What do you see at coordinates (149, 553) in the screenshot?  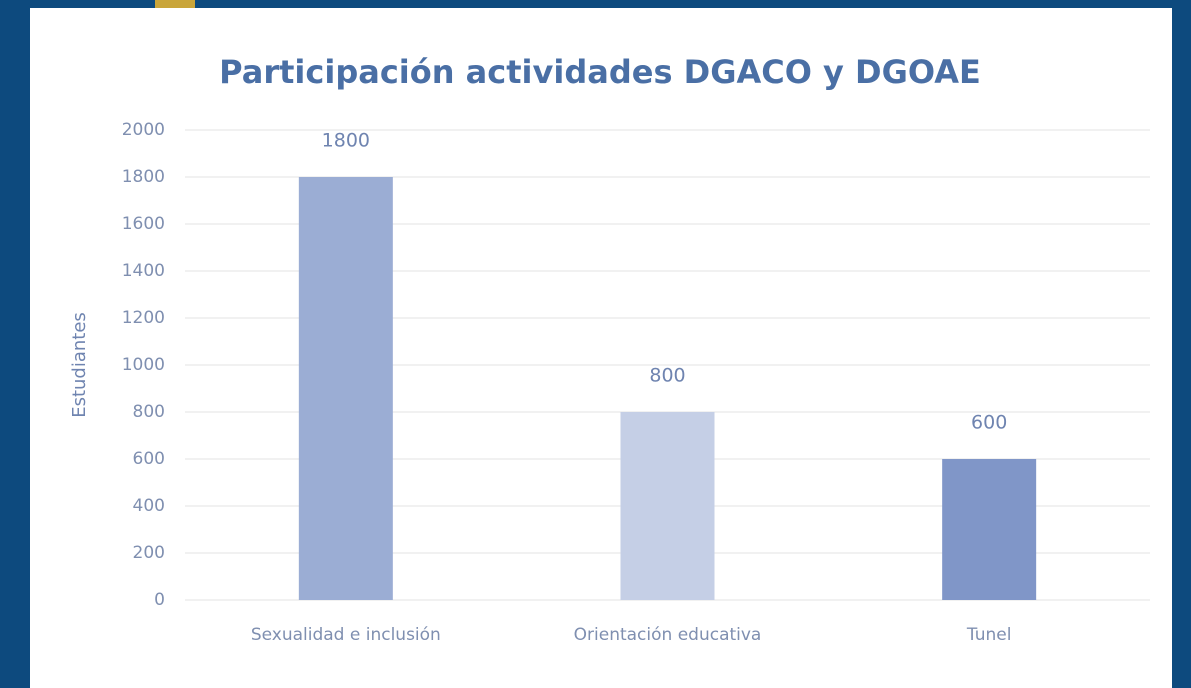 I see `y-tick-label: 200` at bounding box center [149, 553].